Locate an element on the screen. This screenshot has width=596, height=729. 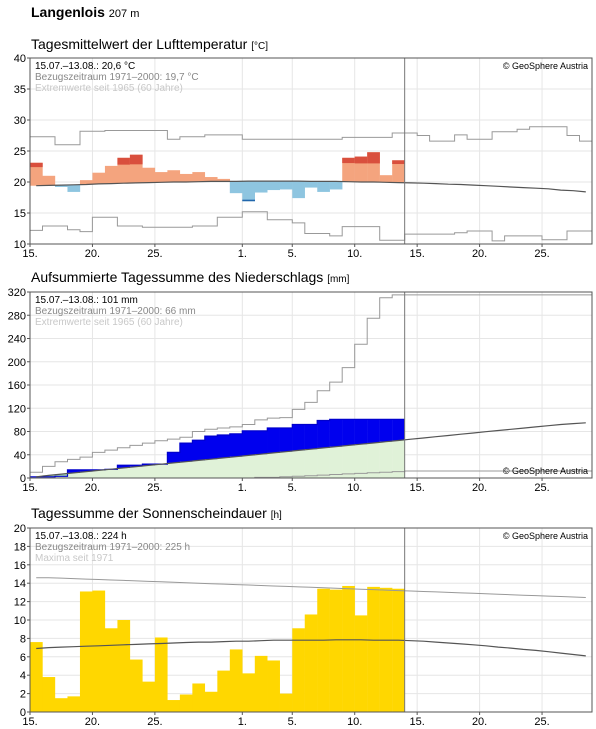
sunshine-unit: [h] is located at coordinates (276, 515).